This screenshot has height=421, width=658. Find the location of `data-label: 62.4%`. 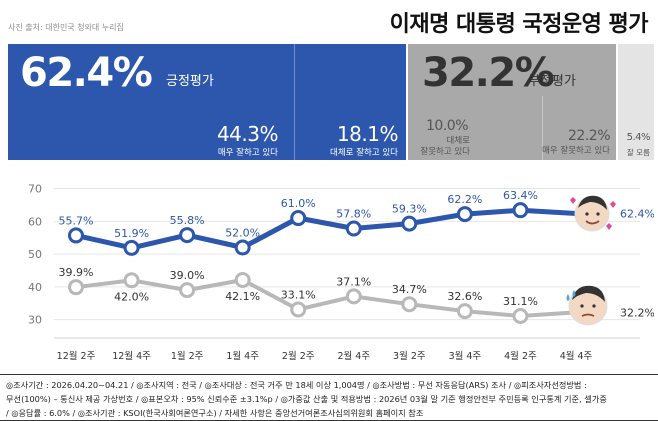

data-label: 62.4% is located at coordinates (637, 213).